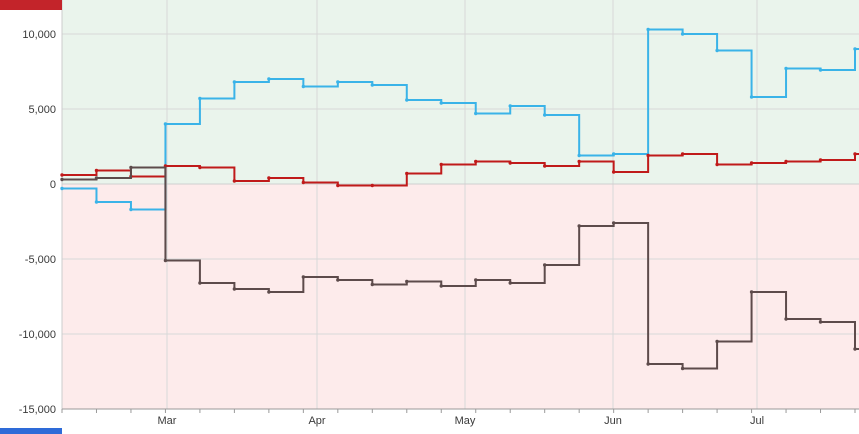  What do you see at coordinates (37, 410) in the screenshot?
I see `y-axis-label: -15,000` at bounding box center [37, 410].